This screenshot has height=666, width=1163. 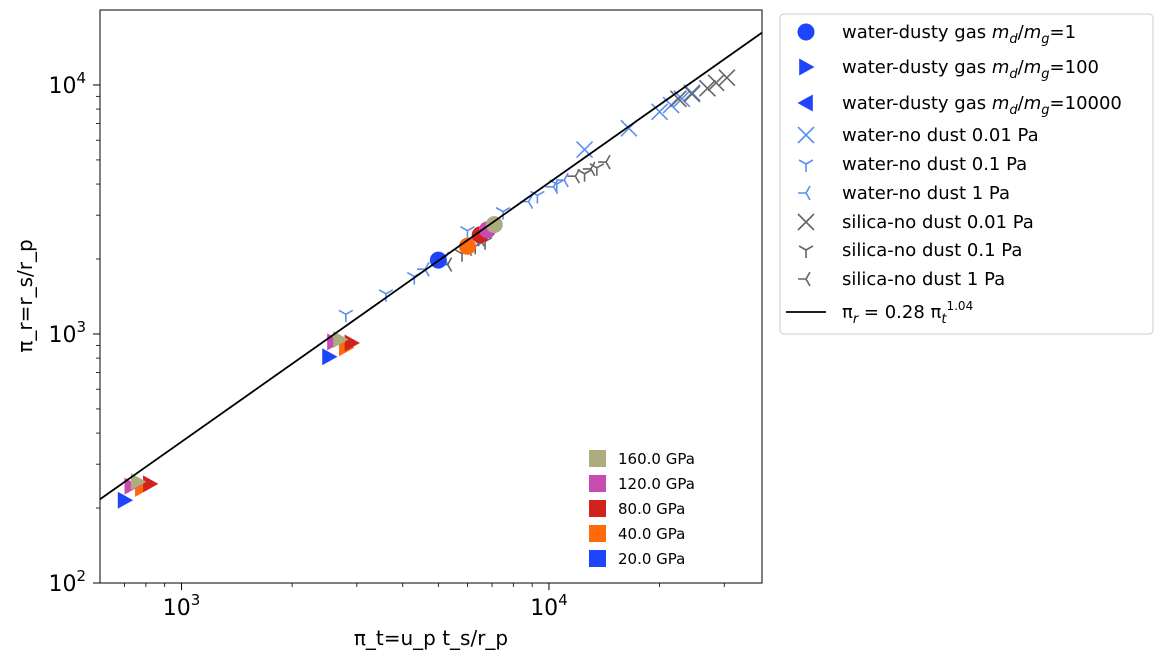 What do you see at coordinates (940, 135) in the screenshot?
I see `legend-label: water-no dust 0.01 Pa` at bounding box center [940, 135].